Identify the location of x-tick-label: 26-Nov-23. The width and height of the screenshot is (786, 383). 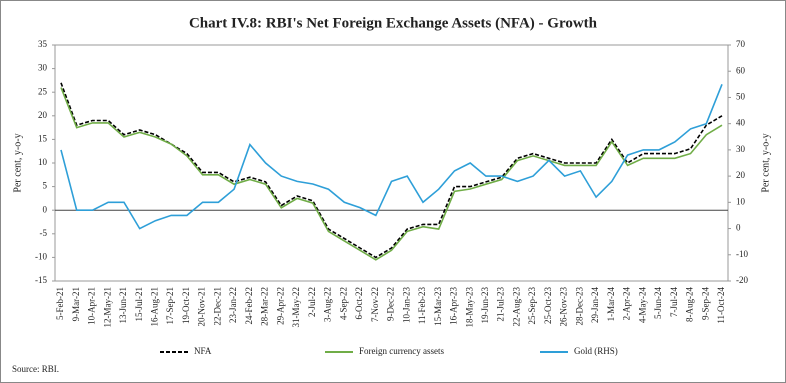
(564, 307).